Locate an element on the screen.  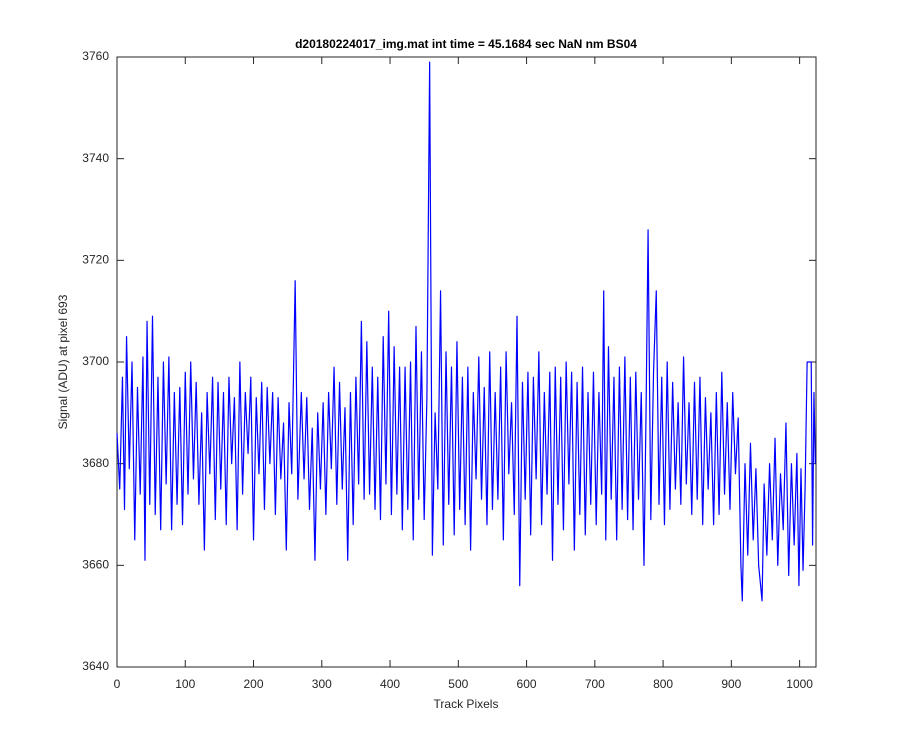
y-tick-label: 3700 is located at coordinates (95, 361).